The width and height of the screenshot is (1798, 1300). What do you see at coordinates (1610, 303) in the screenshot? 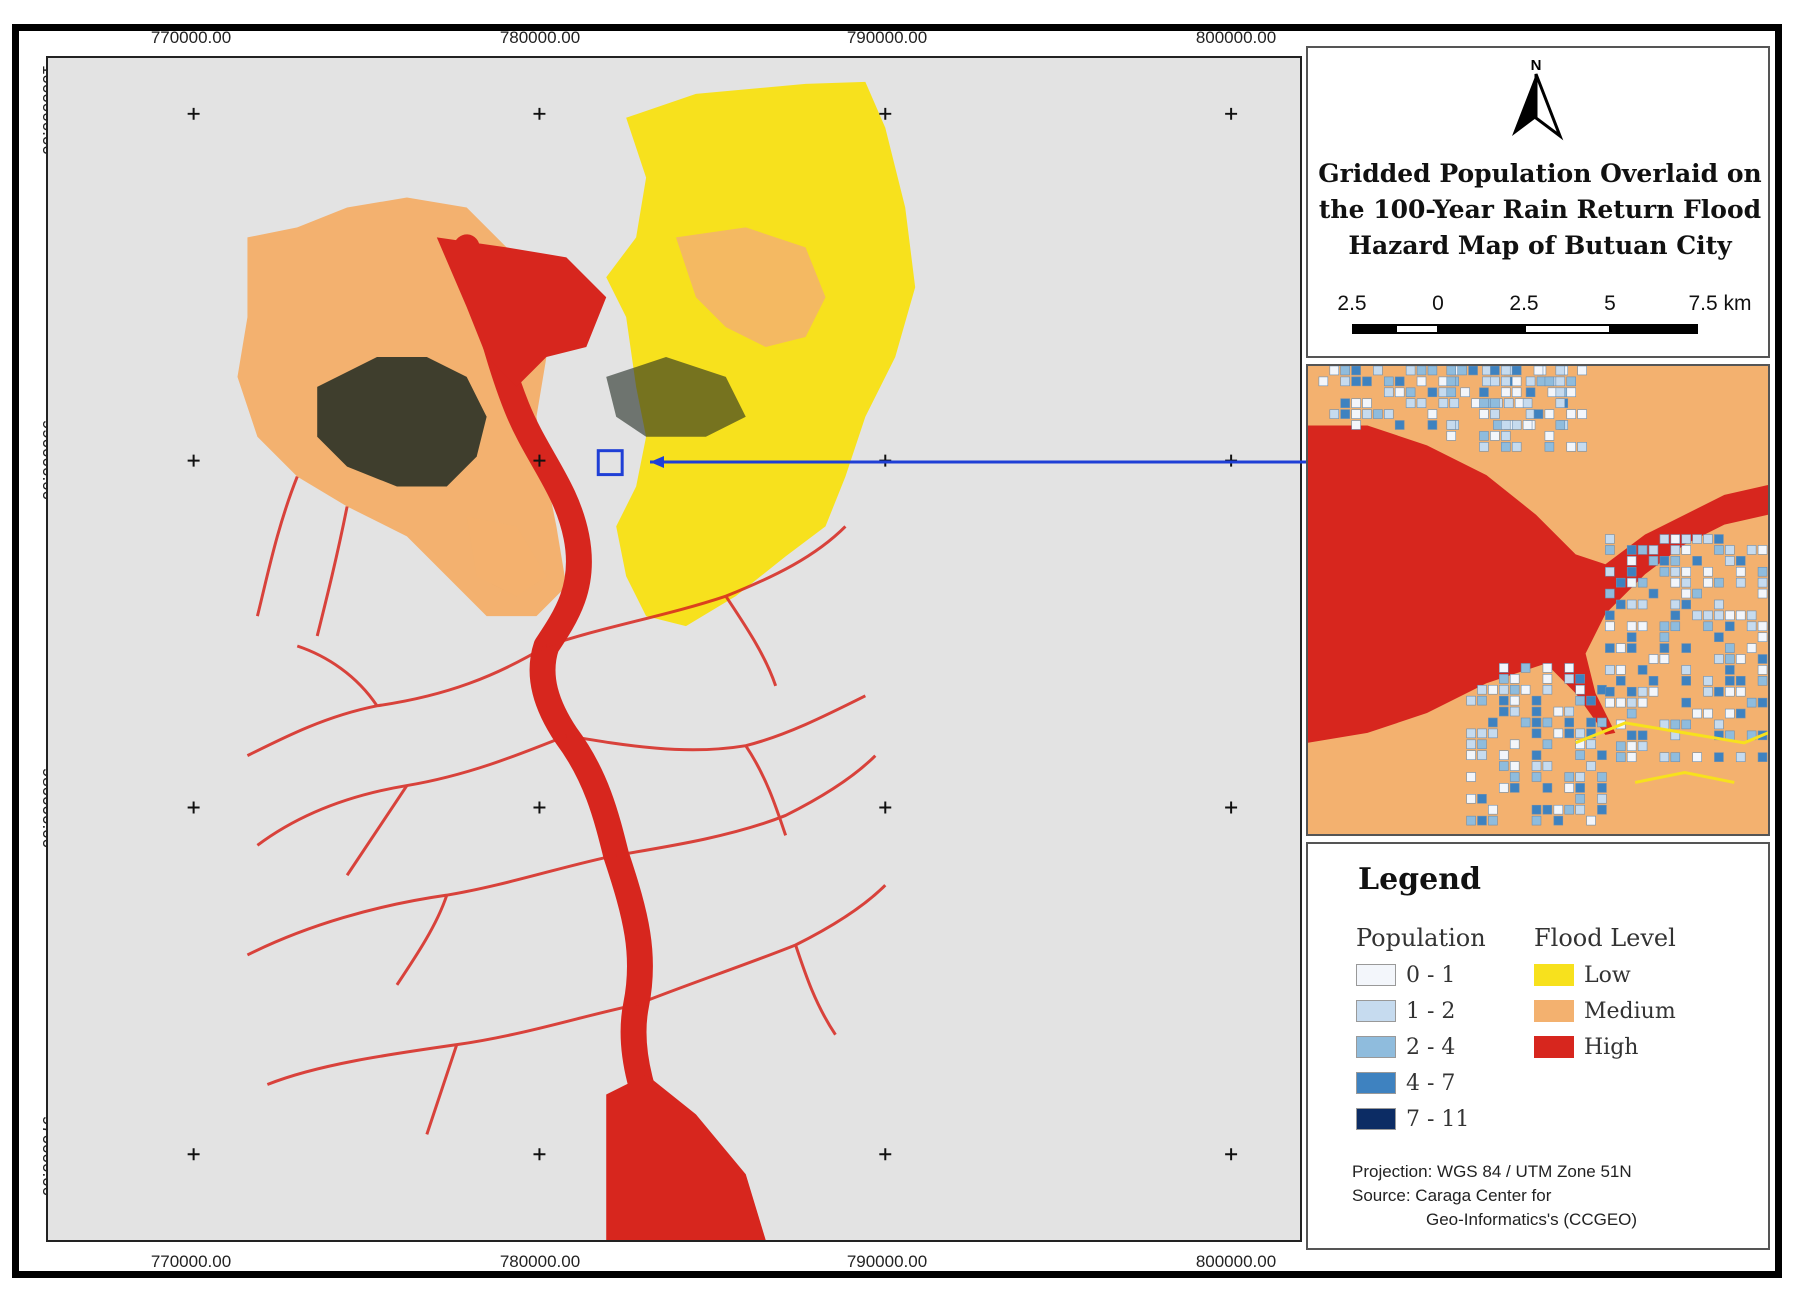
I see `scale-label-4: 5` at bounding box center [1610, 303].